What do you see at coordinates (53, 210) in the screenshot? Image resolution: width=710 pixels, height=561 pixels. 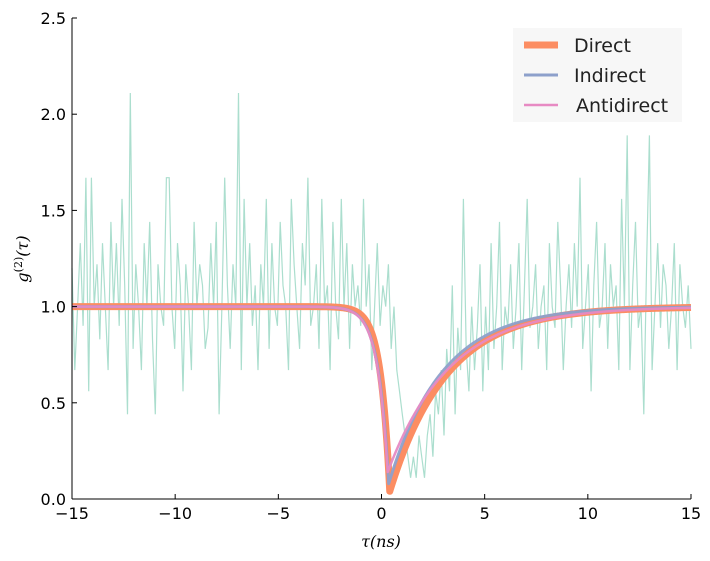 I see `y-tick-label: 1.5` at bounding box center [53, 210].